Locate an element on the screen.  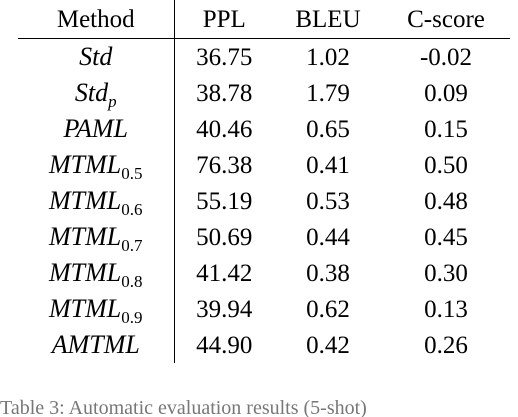
method-name: AMTML is located at coordinates (95, 344).